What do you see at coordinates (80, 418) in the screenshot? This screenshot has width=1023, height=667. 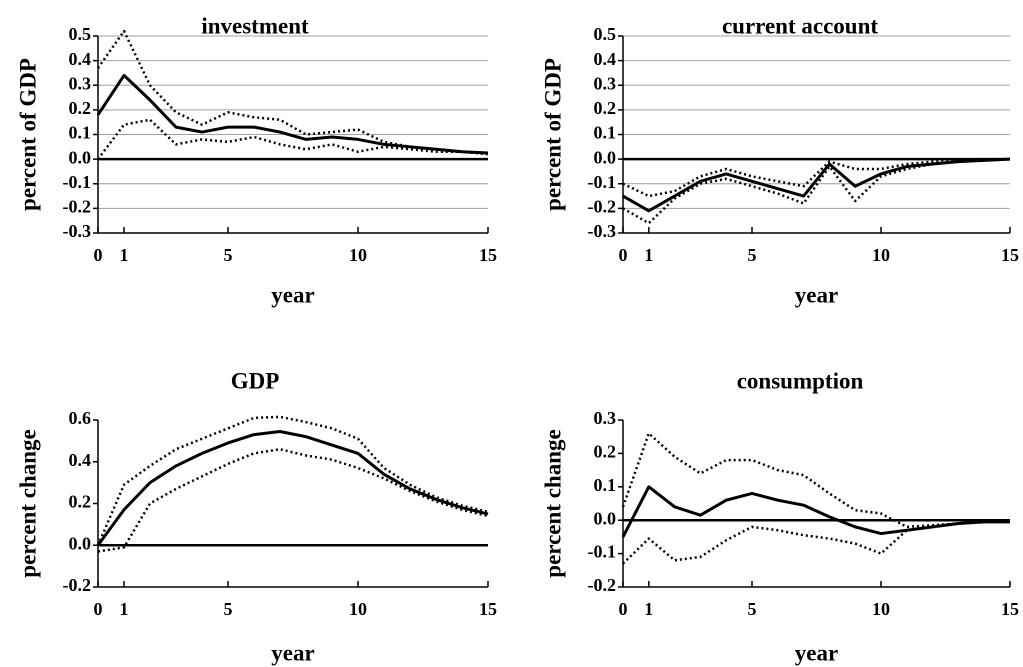 I see `y-tick-label: 0.6` at bounding box center [80, 418].